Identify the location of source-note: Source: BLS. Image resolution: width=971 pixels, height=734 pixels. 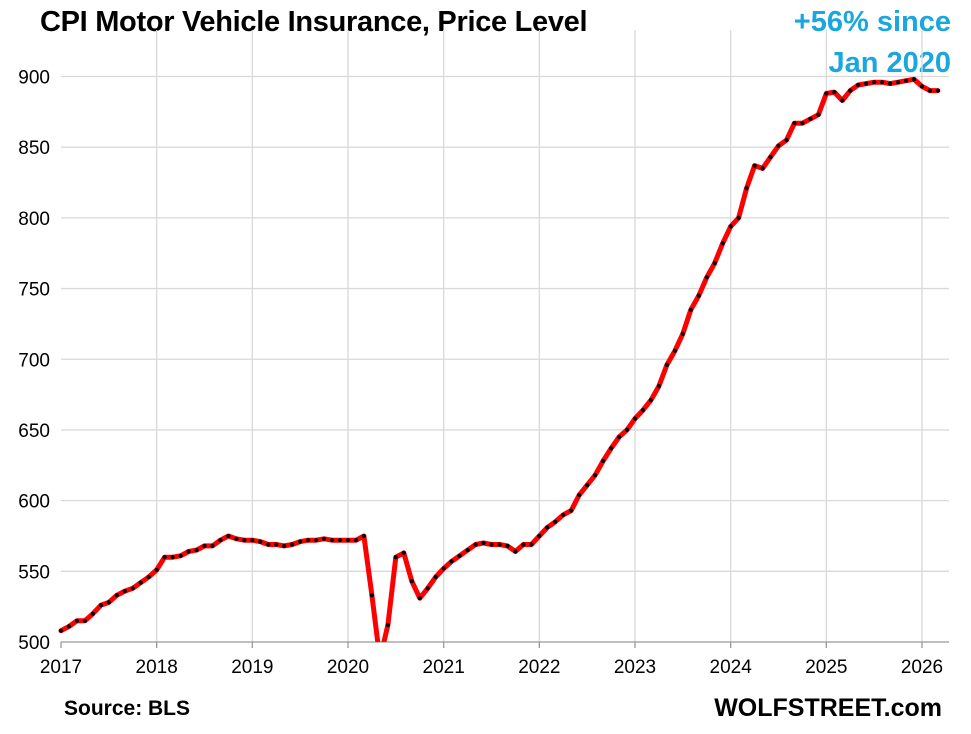
(127, 708).